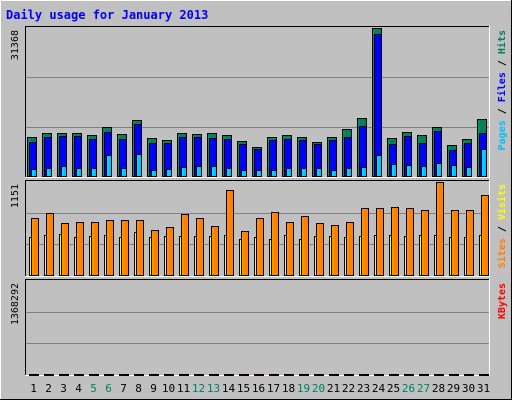 The width and height of the screenshot is (512, 400). I want to click on bar-sites-day-17-fill, so click(275, 244).